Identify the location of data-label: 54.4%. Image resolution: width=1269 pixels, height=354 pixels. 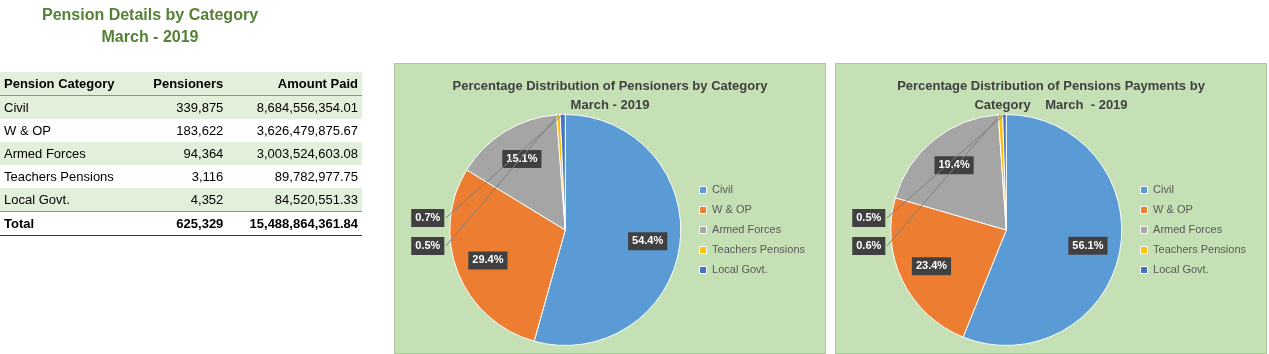
(648, 240).